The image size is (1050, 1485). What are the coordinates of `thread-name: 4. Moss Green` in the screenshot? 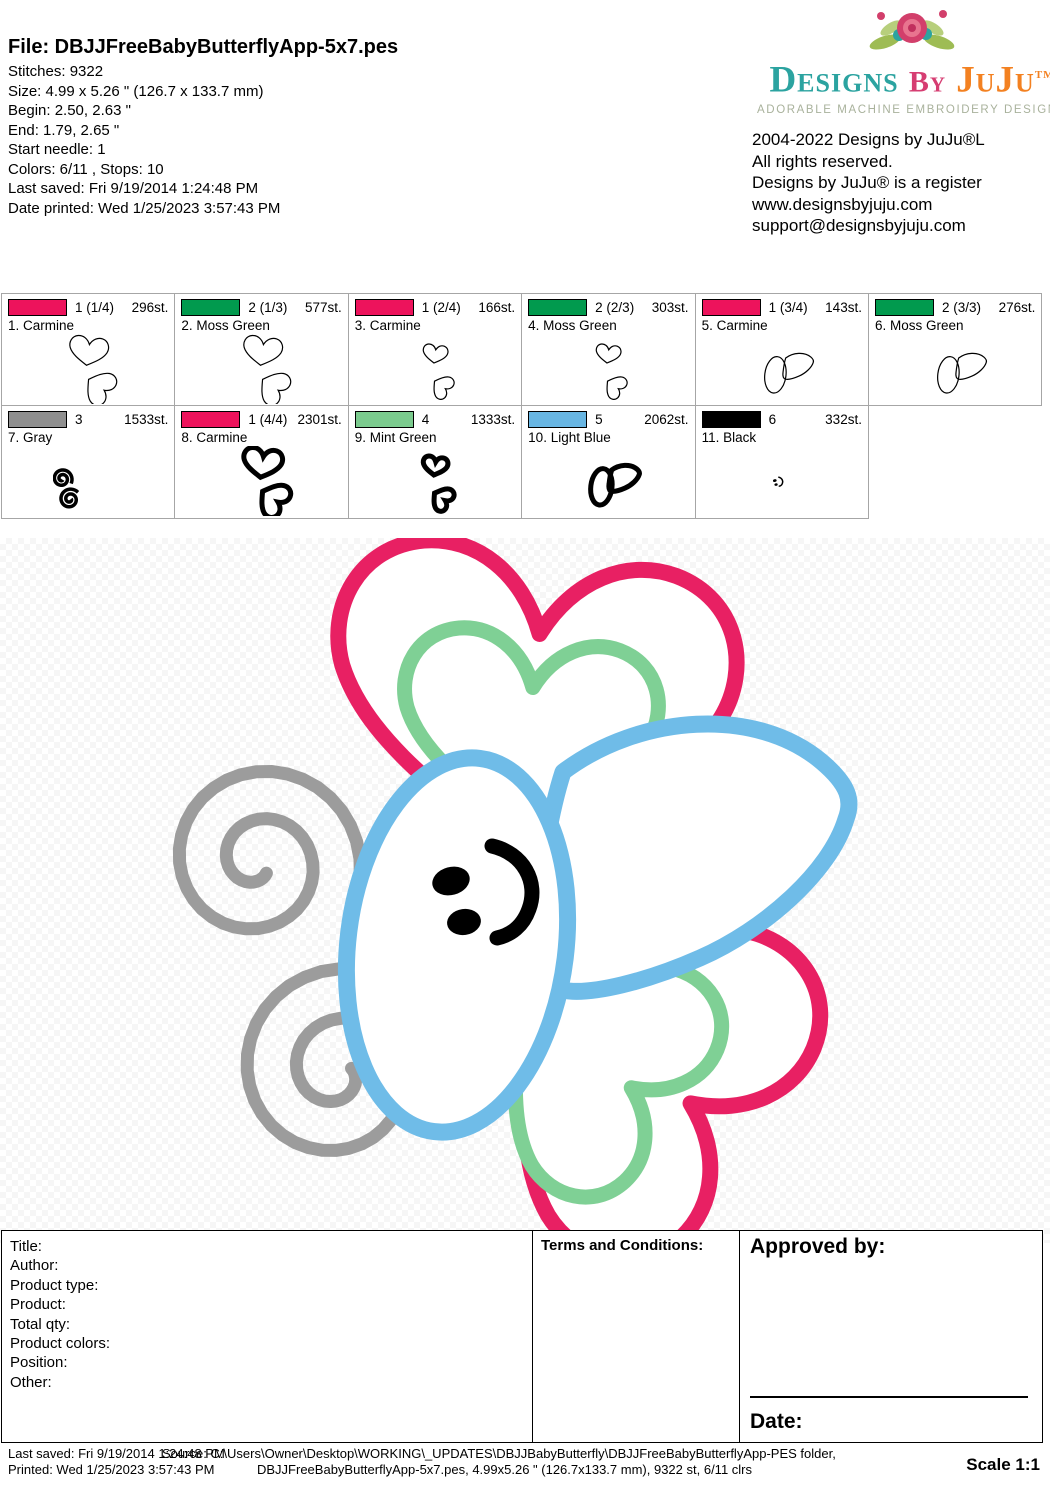 It's located at (572, 325).